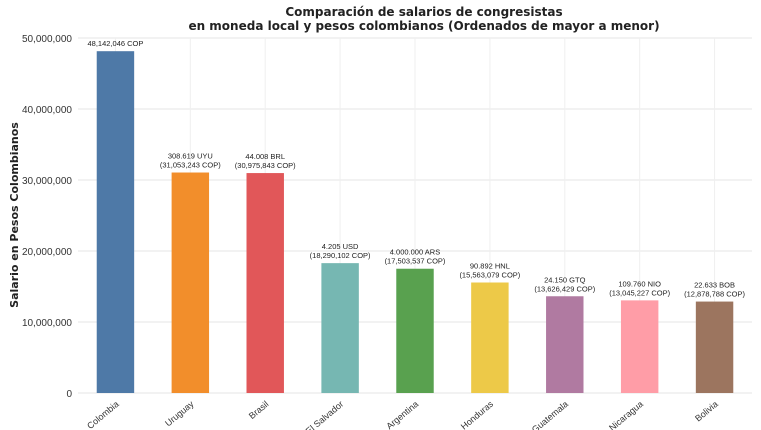  What do you see at coordinates (415, 252) in the screenshot?
I see `data-label: 4.000.000 ARS` at bounding box center [415, 252].